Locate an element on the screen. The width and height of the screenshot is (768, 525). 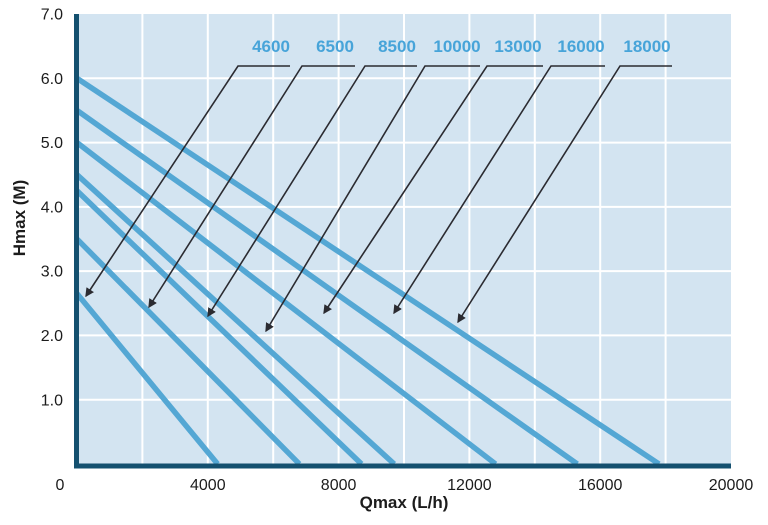
series-label-4600: 4600 is located at coordinates (271, 46).